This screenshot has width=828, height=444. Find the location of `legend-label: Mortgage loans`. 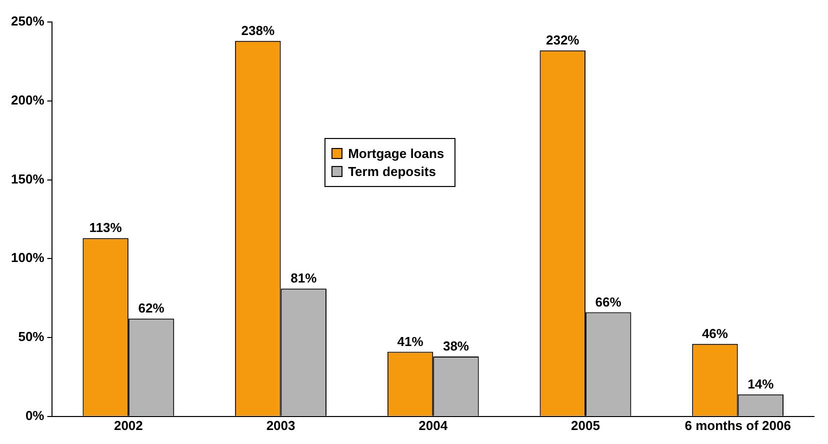

legend-label: Mortgage loans is located at coordinates (396, 153).